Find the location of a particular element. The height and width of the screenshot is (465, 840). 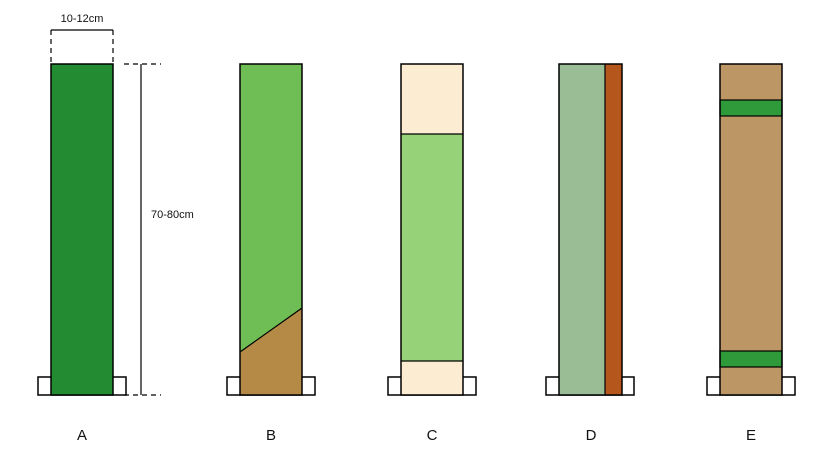

strip-a-body is located at coordinates (82, 229).